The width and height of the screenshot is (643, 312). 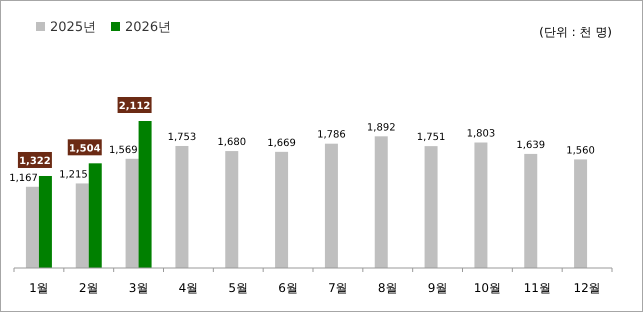 I want to click on x-tick-label: 3월, so click(x=138, y=288).